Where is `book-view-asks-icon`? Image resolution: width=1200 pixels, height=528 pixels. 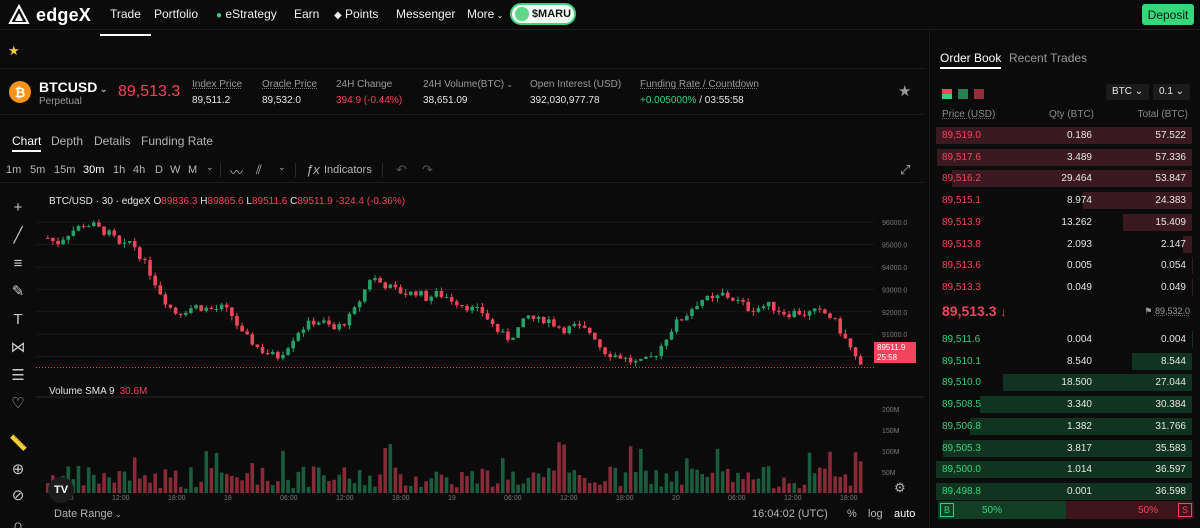
book-view-asks-icon is located at coordinates (979, 94).